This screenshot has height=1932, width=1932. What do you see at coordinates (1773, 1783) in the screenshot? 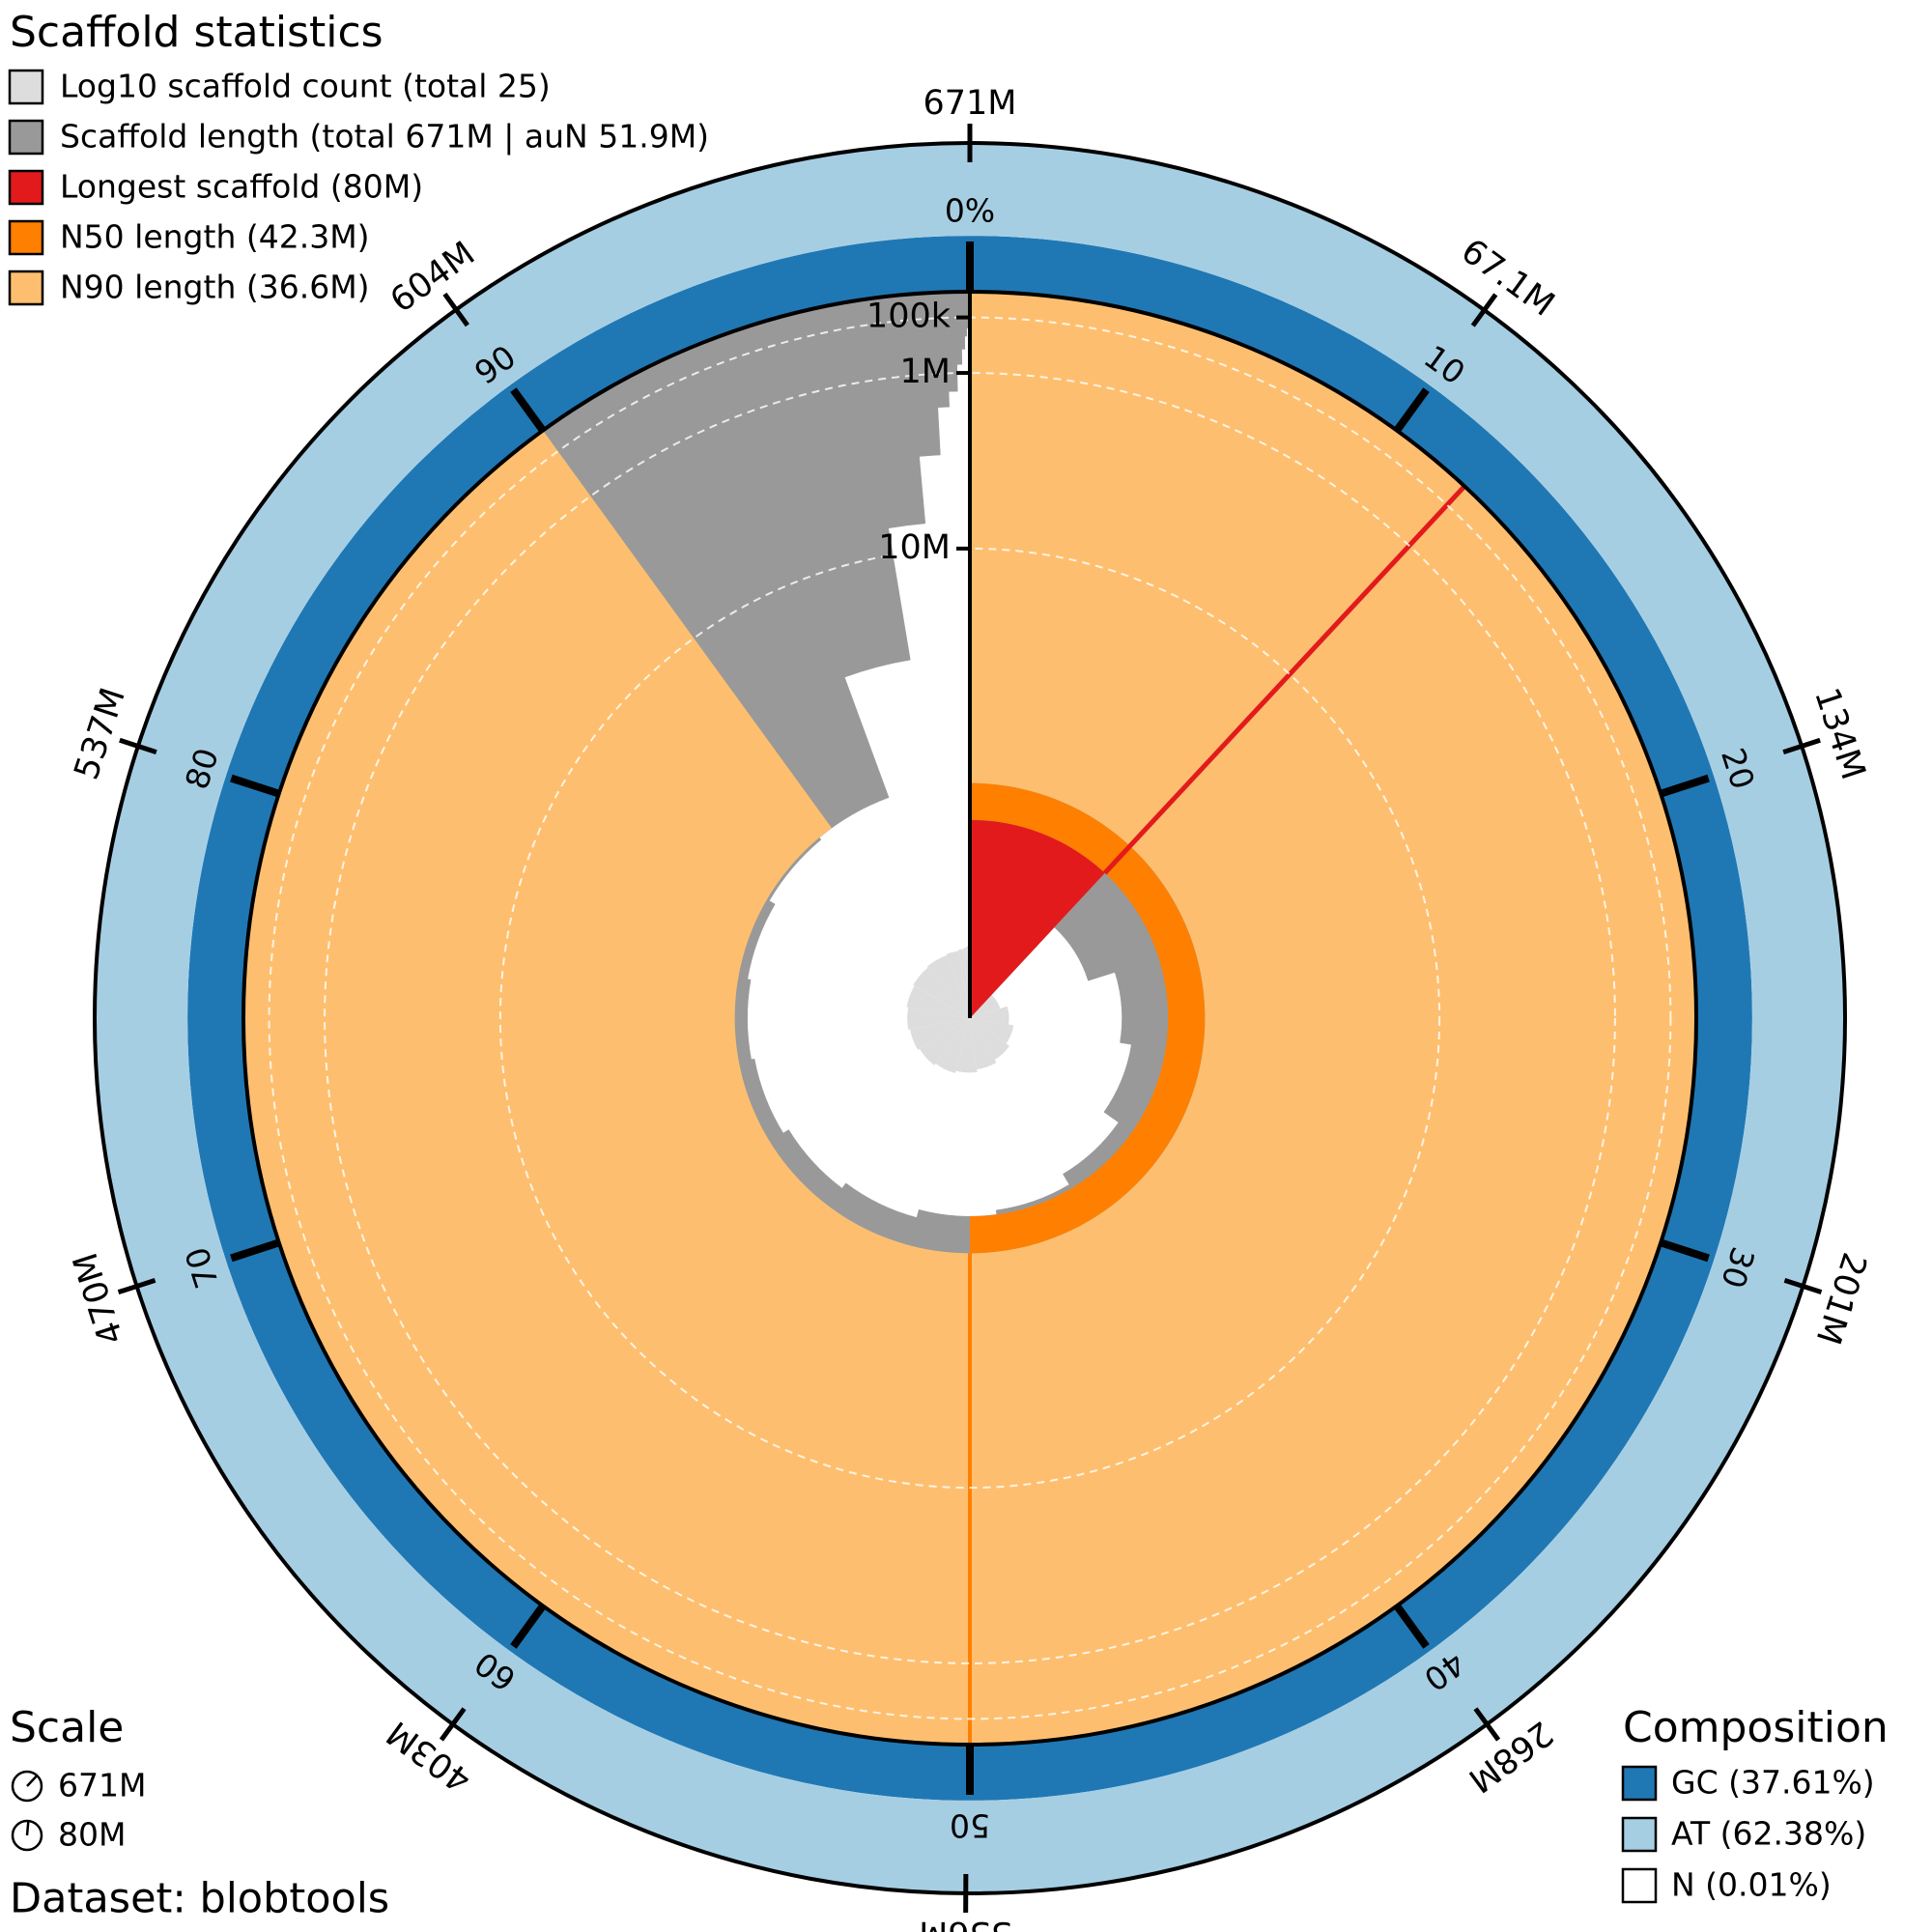
I see `composition-label: GC (37.61%)` at bounding box center [1773, 1783].